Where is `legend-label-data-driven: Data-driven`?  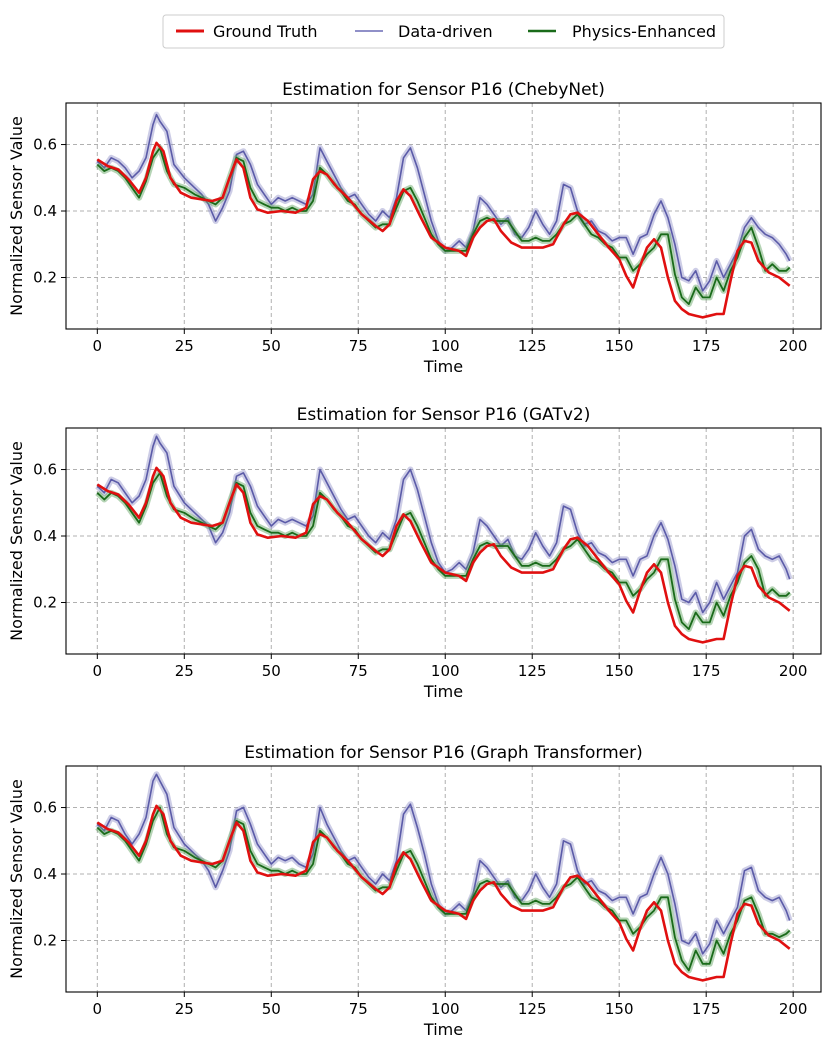
legend-label-data-driven: Data-driven is located at coordinates (445, 31).